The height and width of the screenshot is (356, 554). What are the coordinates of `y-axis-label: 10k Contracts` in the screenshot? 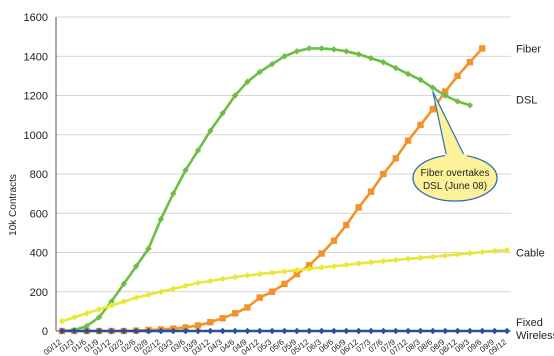 It's located at (13, 205).